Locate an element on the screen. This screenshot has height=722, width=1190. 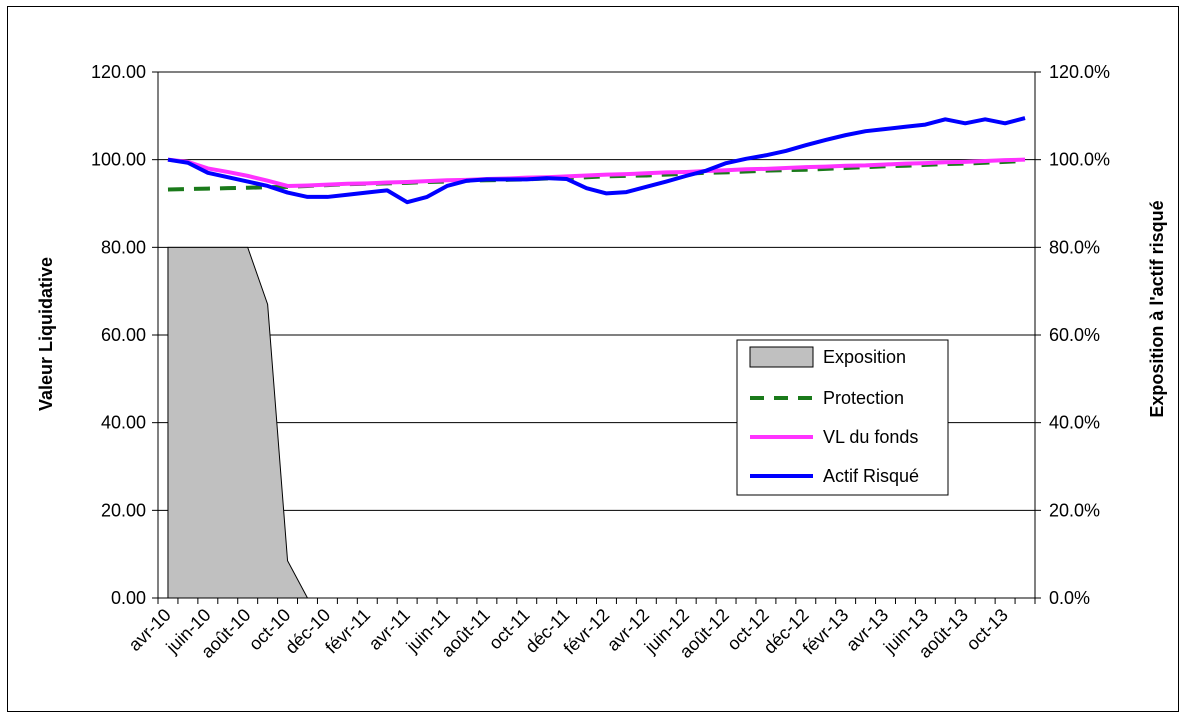
y-tick-label: 120.00 is located at coordinates (118, 72).